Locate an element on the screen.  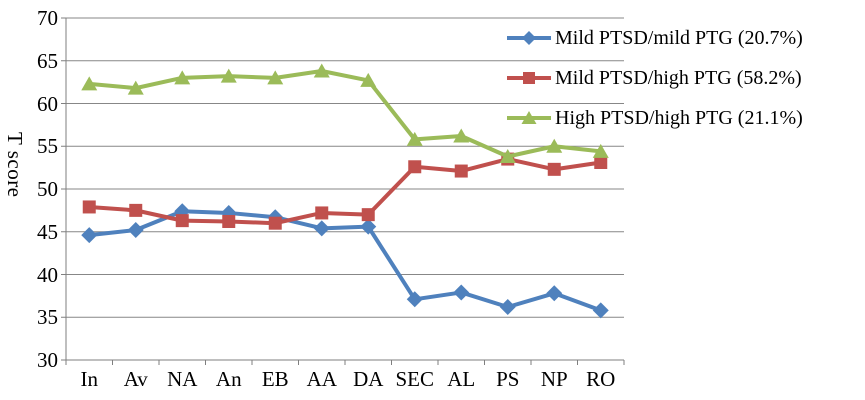
legend-diamond-swatch is located at coordinates (529, 38).